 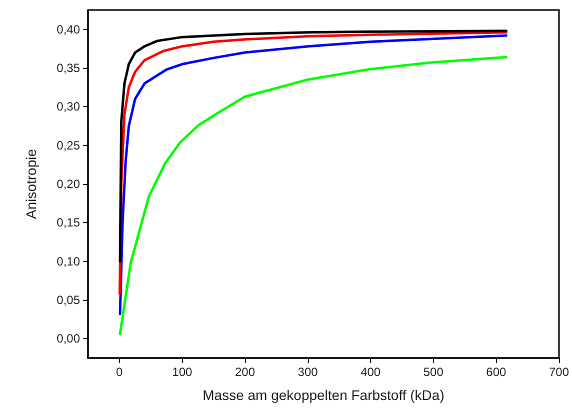 What do you see at coordinates (68, 68) in the screenshot?
I see `y-tick-label: 0,35` at bounding box center [68, 68].